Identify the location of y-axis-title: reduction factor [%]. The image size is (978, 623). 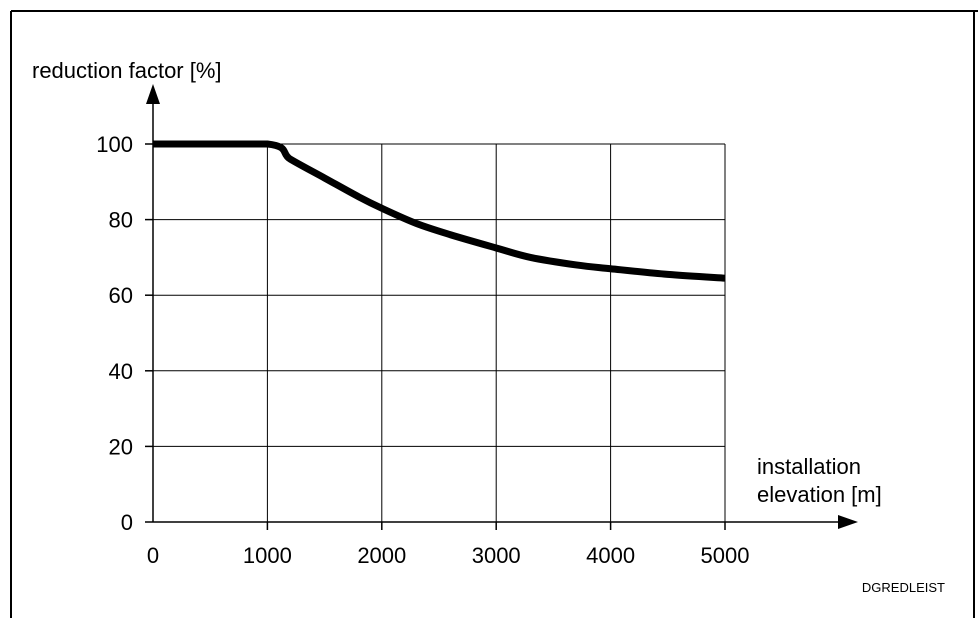
(127, 70).